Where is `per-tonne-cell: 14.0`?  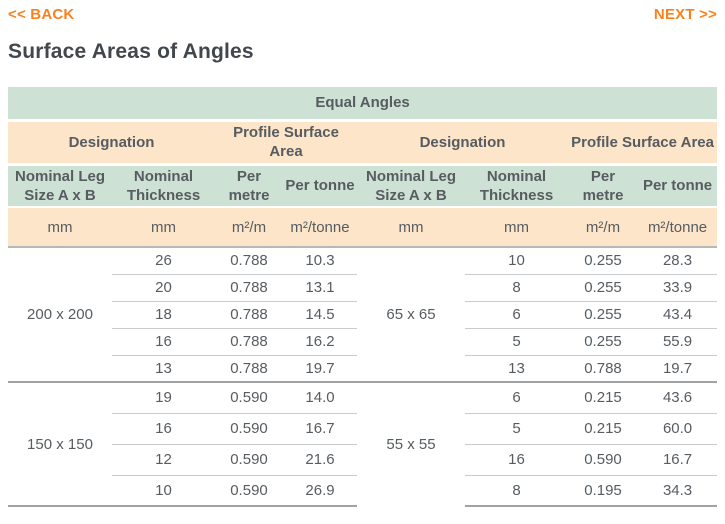
per-tonne-cell: 14.0 is located at coordinates (320, 397).